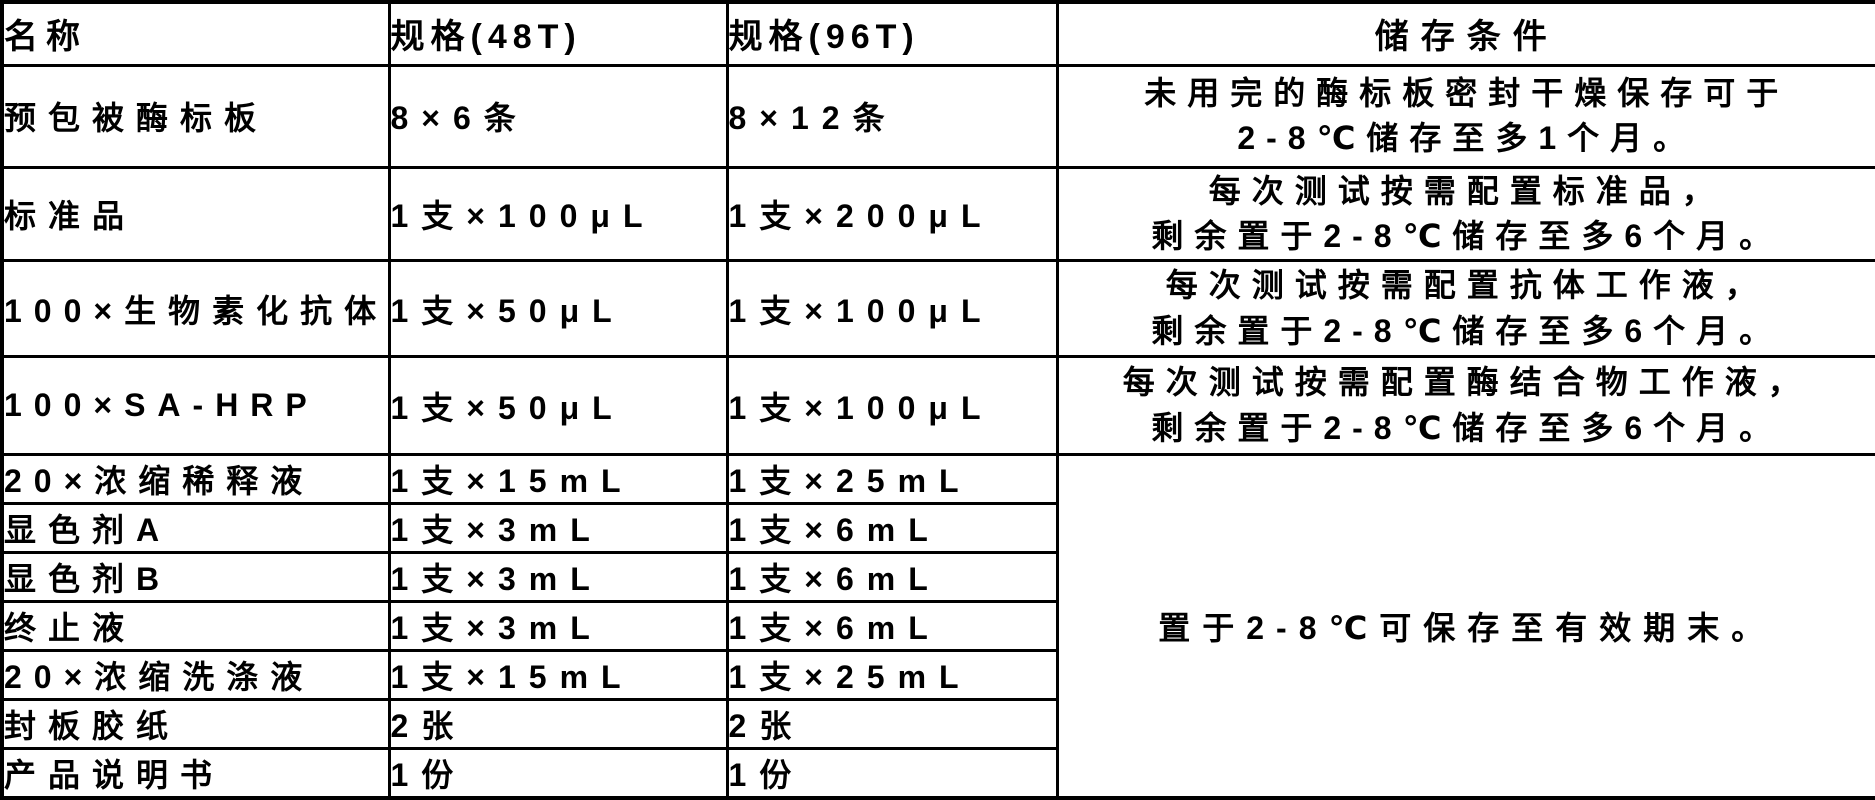 The image size is (1875, 800). I want to click on cell-component-name: 20×浓缩稀释液, so click(195, 479).